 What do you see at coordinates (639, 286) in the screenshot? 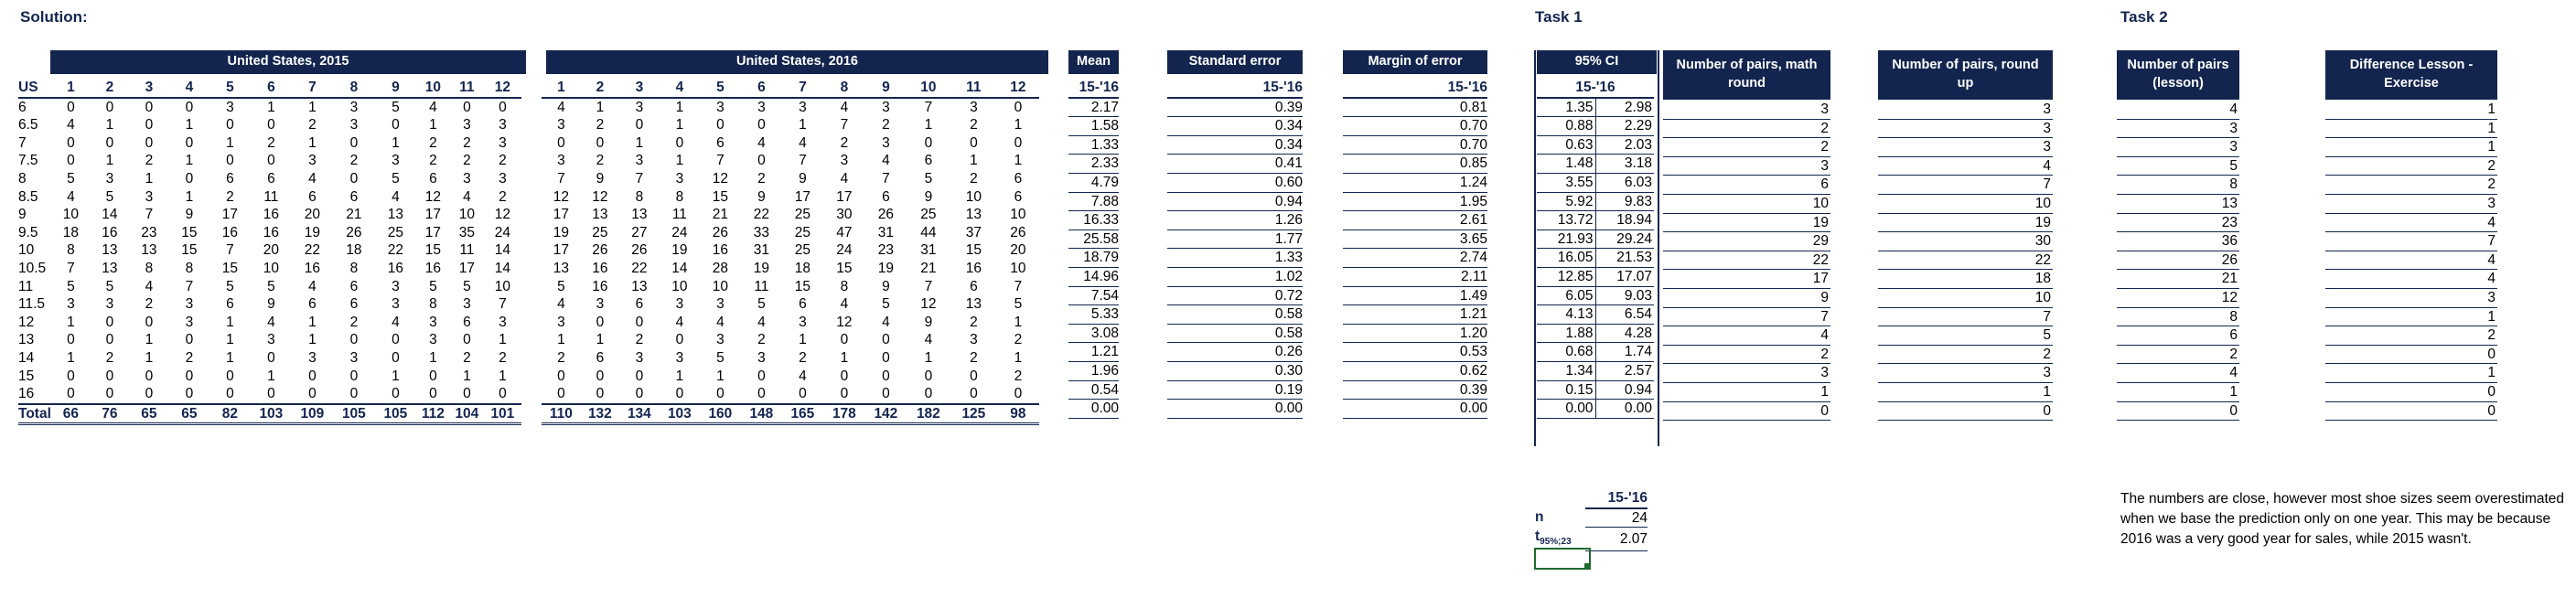
I see `cell-2016: 13` at bounding box center [639, 286].